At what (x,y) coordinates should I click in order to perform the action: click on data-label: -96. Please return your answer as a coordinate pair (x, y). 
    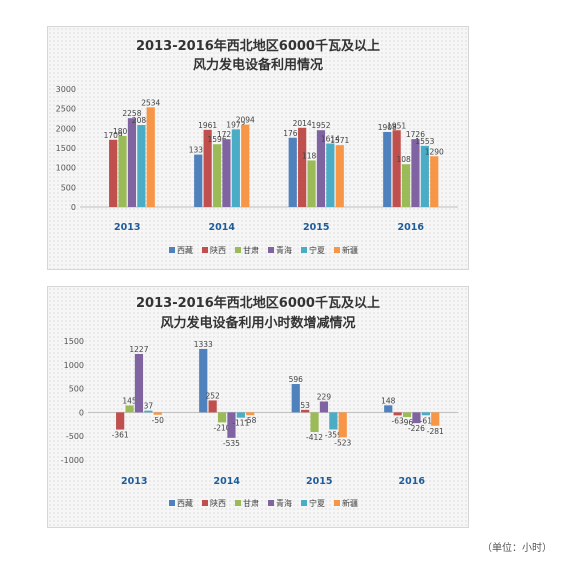
    Looking at the image, I should click on (407, 422).